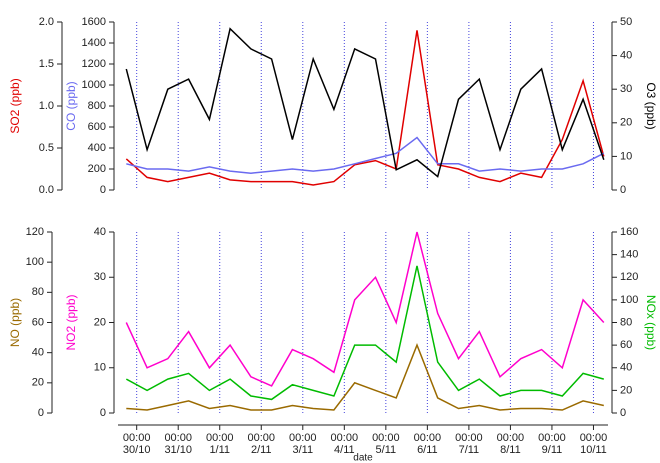 The width and height of the screenshot is (660, 463). I want to click on y-tick-label: 1.0, so click(46, 106).